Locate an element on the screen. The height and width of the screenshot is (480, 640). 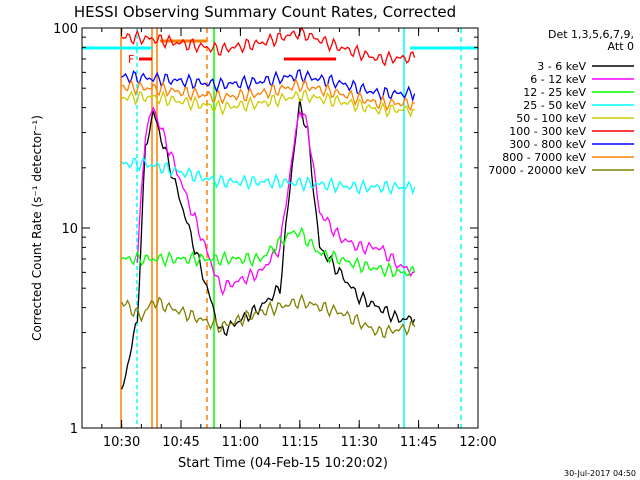
legend-entry-label: 25 - 50 keV is located at coordinates (554, 105).